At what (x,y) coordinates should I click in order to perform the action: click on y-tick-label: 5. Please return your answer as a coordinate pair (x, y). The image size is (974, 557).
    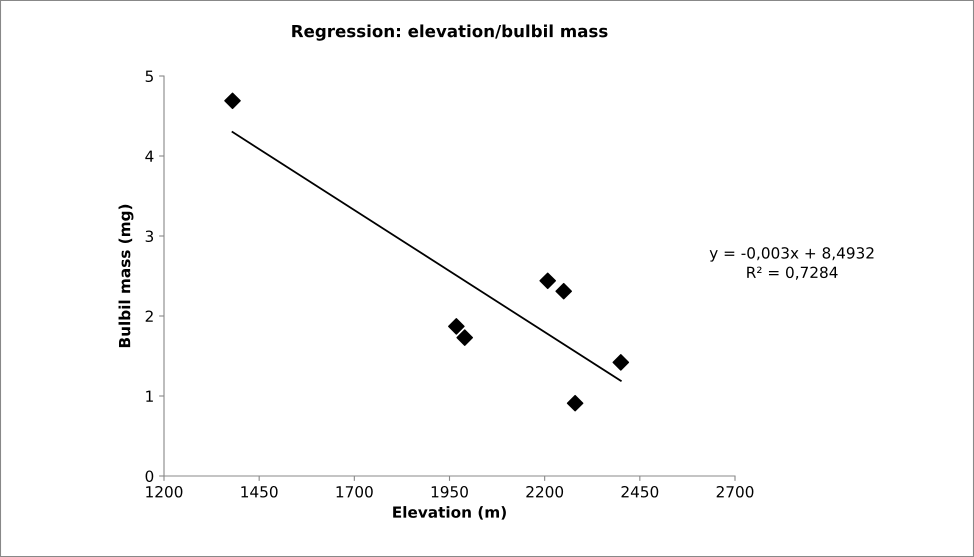
    Looking at the image, I should click on (149, 76).